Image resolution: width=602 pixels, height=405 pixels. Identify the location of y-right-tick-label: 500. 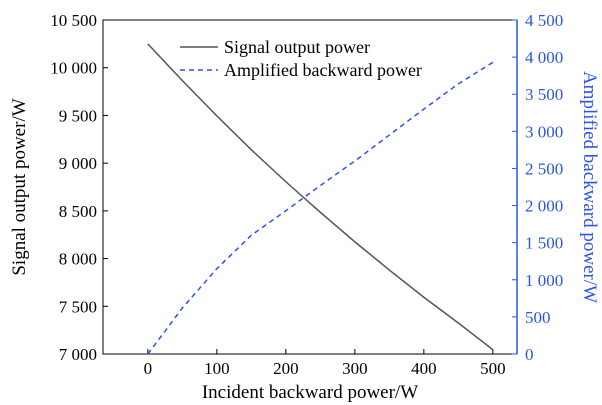
(538, 317).